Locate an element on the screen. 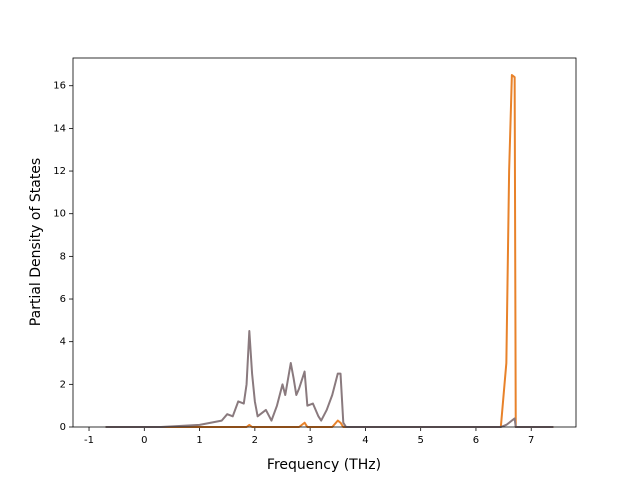  x-tick-label: 0 is located at coordinates (144, 440).